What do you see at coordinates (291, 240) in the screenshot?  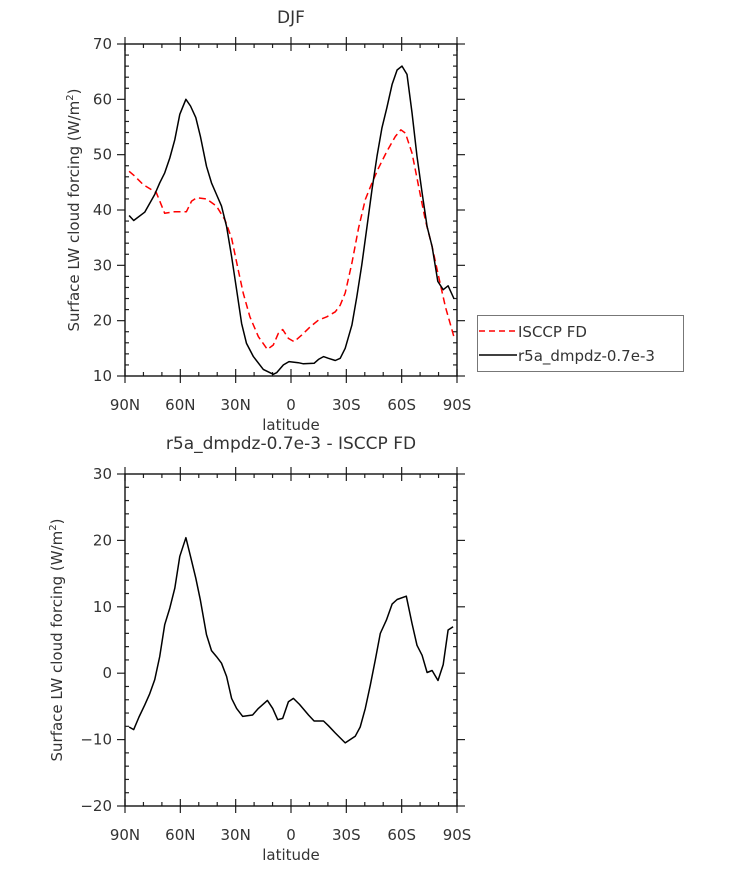 I see `series-line-isccp-fd` at bounding box center [291, 240].